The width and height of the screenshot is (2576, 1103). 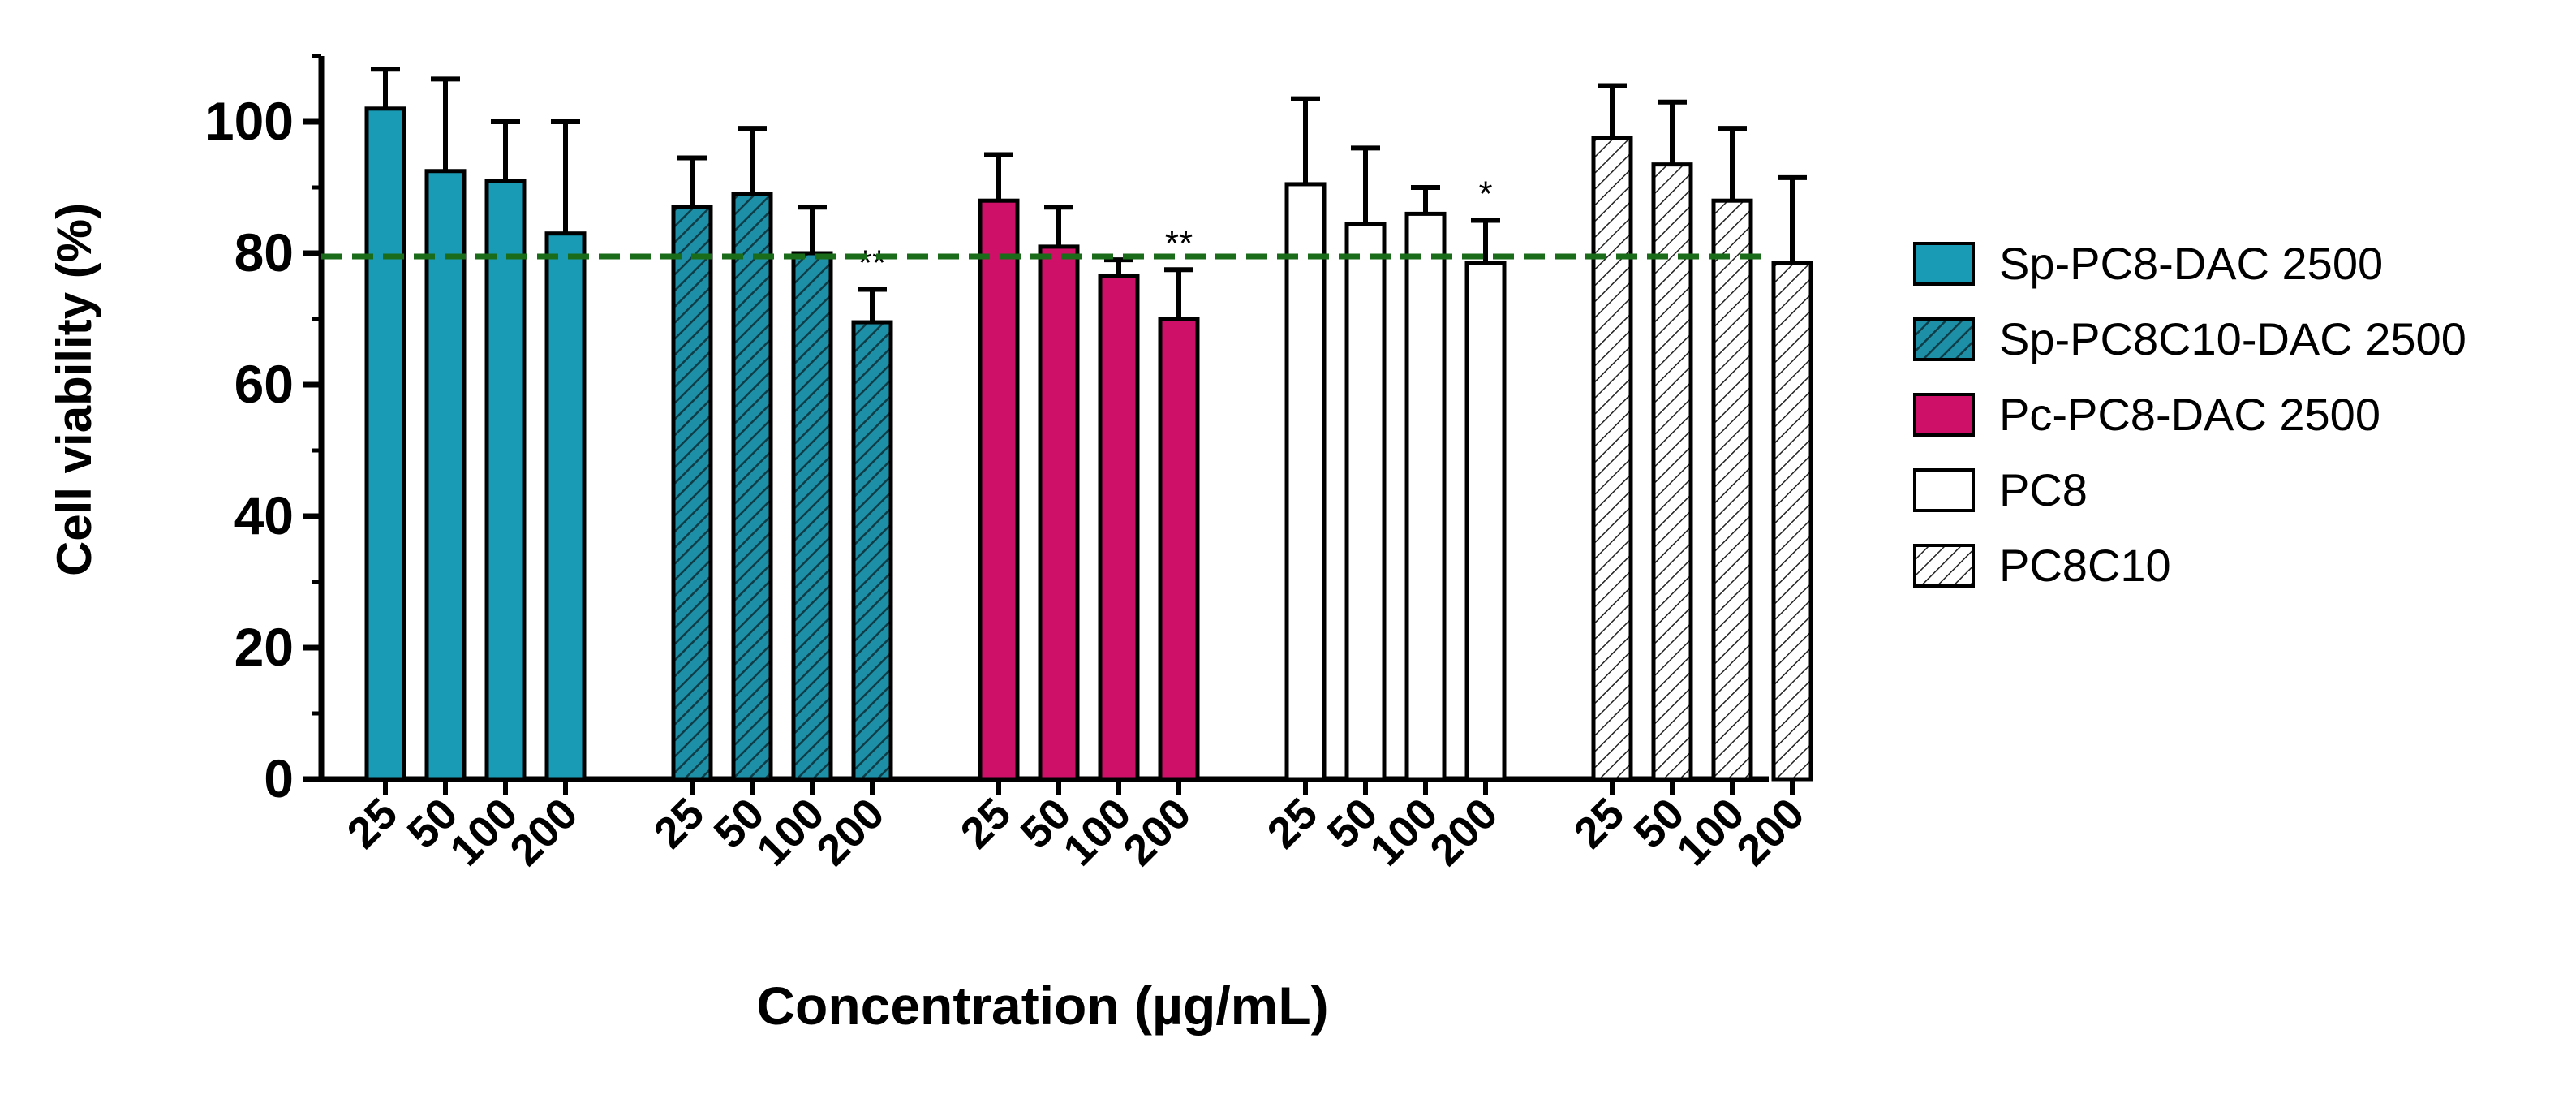 What do you see at coordinates (872, 263) in the screenshot?
I see `significance-marker: **` at bounding box center [872, 263].